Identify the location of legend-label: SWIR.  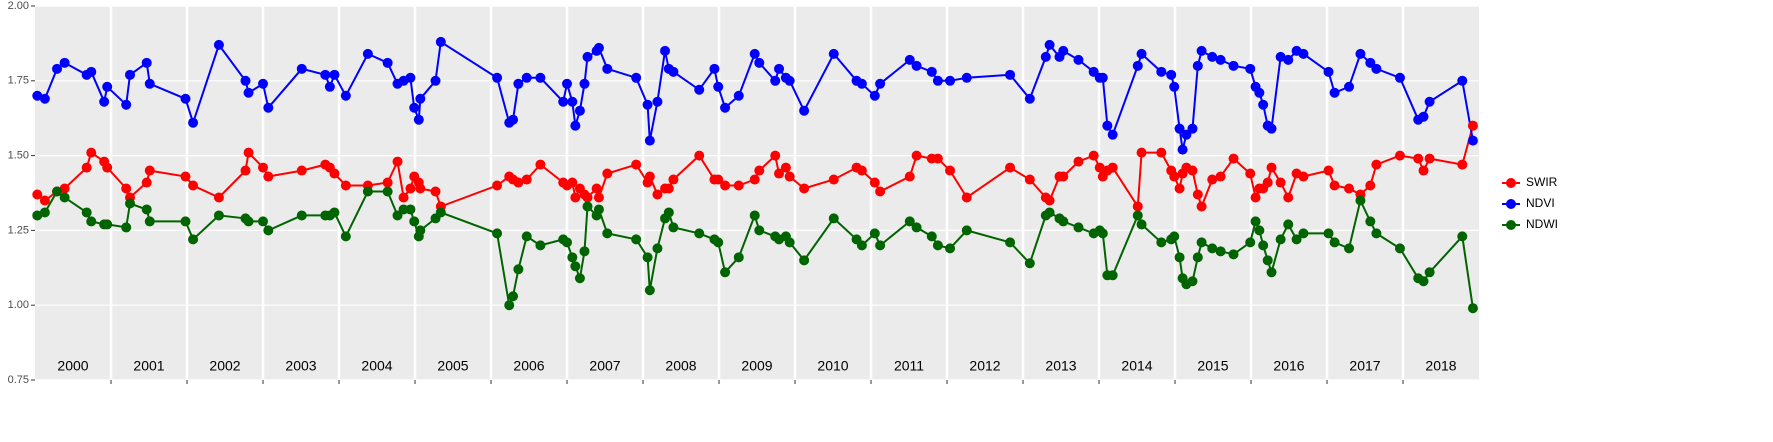
(1542, 182).